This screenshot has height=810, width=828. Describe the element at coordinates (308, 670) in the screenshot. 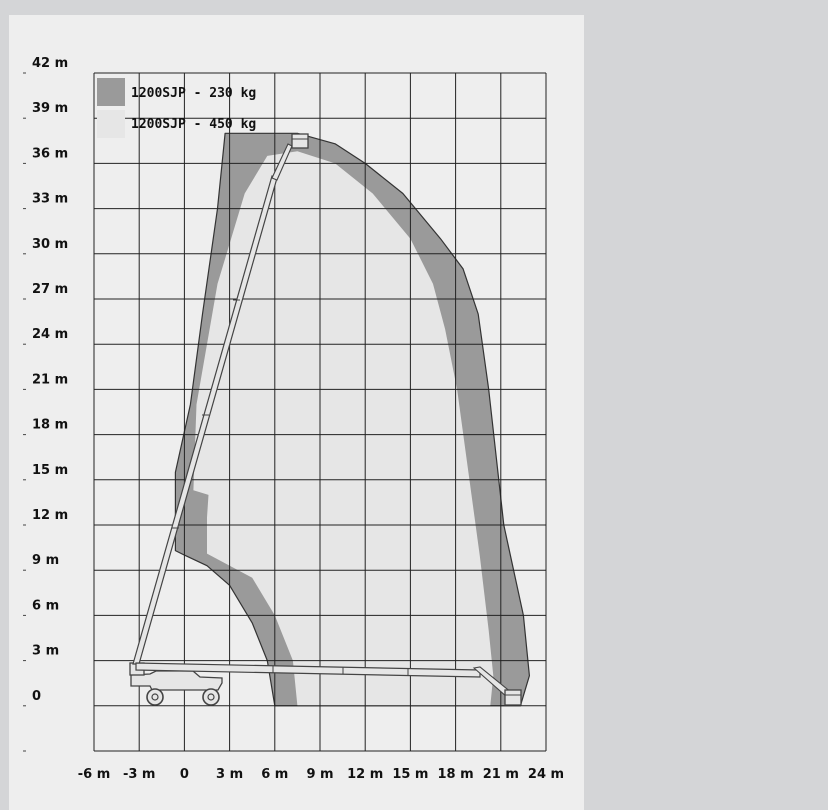

I see `horizontal-boom` at that location.